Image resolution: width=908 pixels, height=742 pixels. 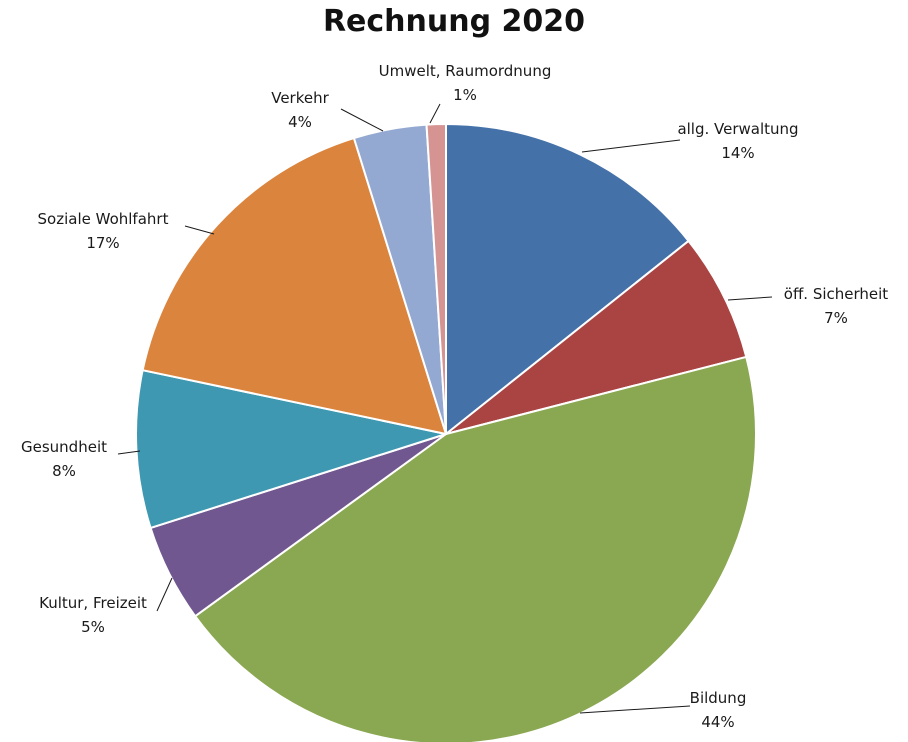 What do you see at coordinates (64, 447) in the screenshot?
I see `slice-label-gesundheit: Gesundheit` at bounding box center [64, 447].